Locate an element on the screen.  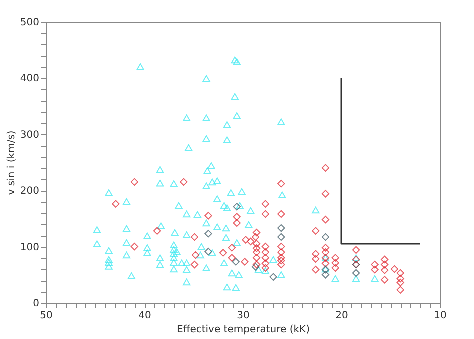
y-tick-label: 100 is located at coordinates (30, 248).